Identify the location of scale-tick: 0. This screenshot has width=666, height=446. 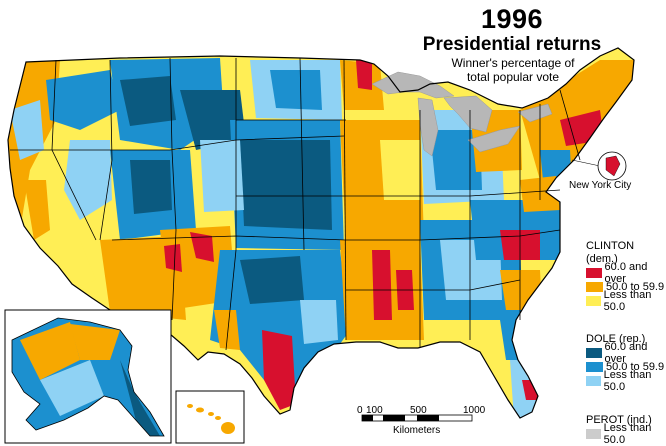
(360, 410).